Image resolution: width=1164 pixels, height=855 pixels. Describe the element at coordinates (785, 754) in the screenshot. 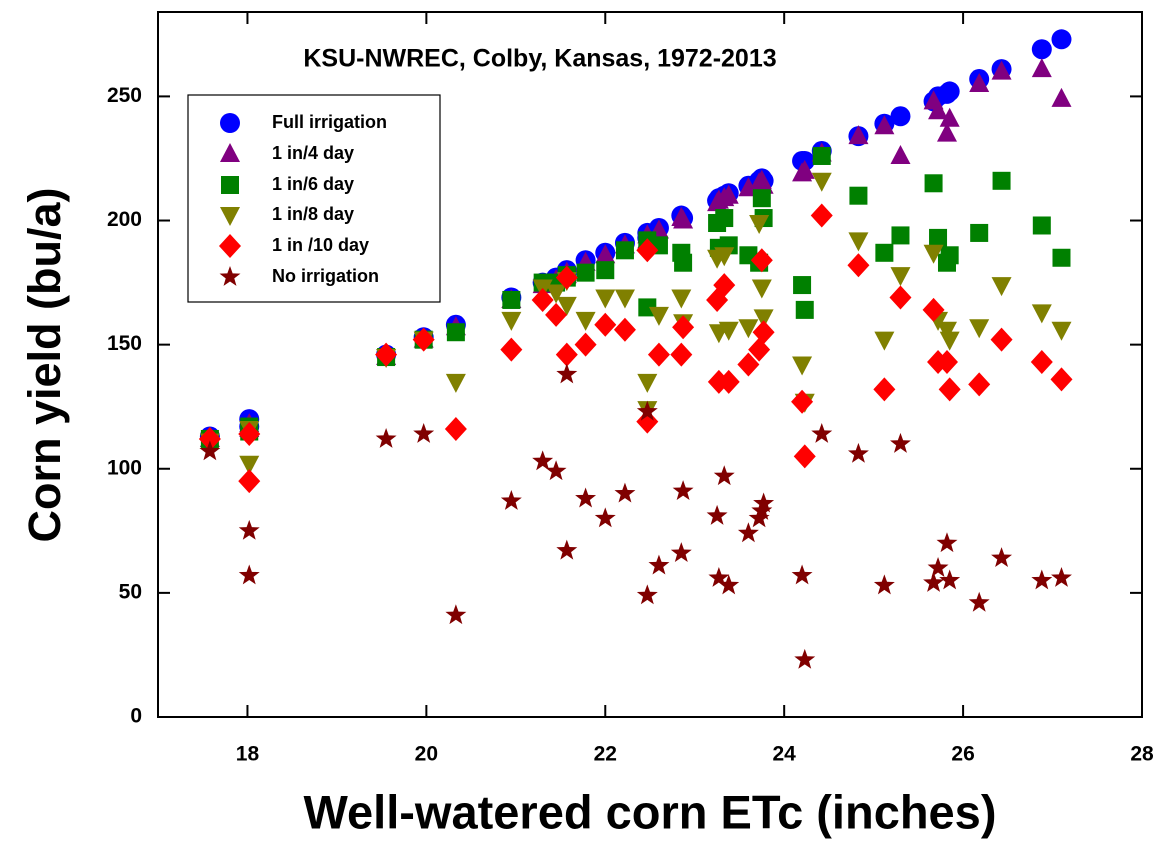

I see `x-tick-label: 24` at that location.